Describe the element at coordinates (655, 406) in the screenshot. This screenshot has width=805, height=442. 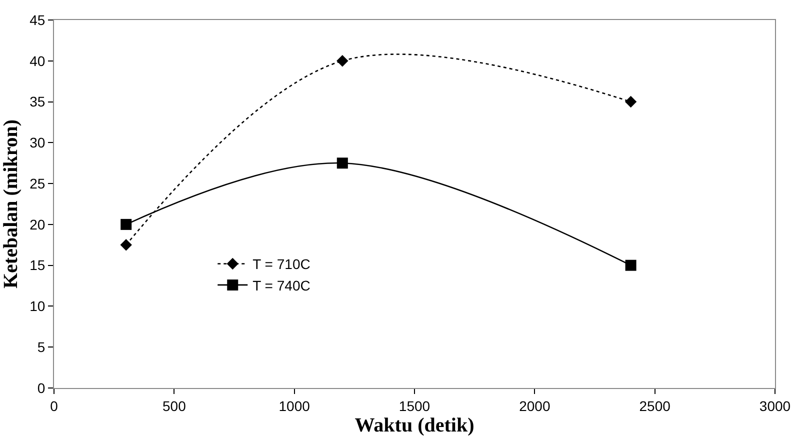
I see `x-tick-label: 2500` at that location.